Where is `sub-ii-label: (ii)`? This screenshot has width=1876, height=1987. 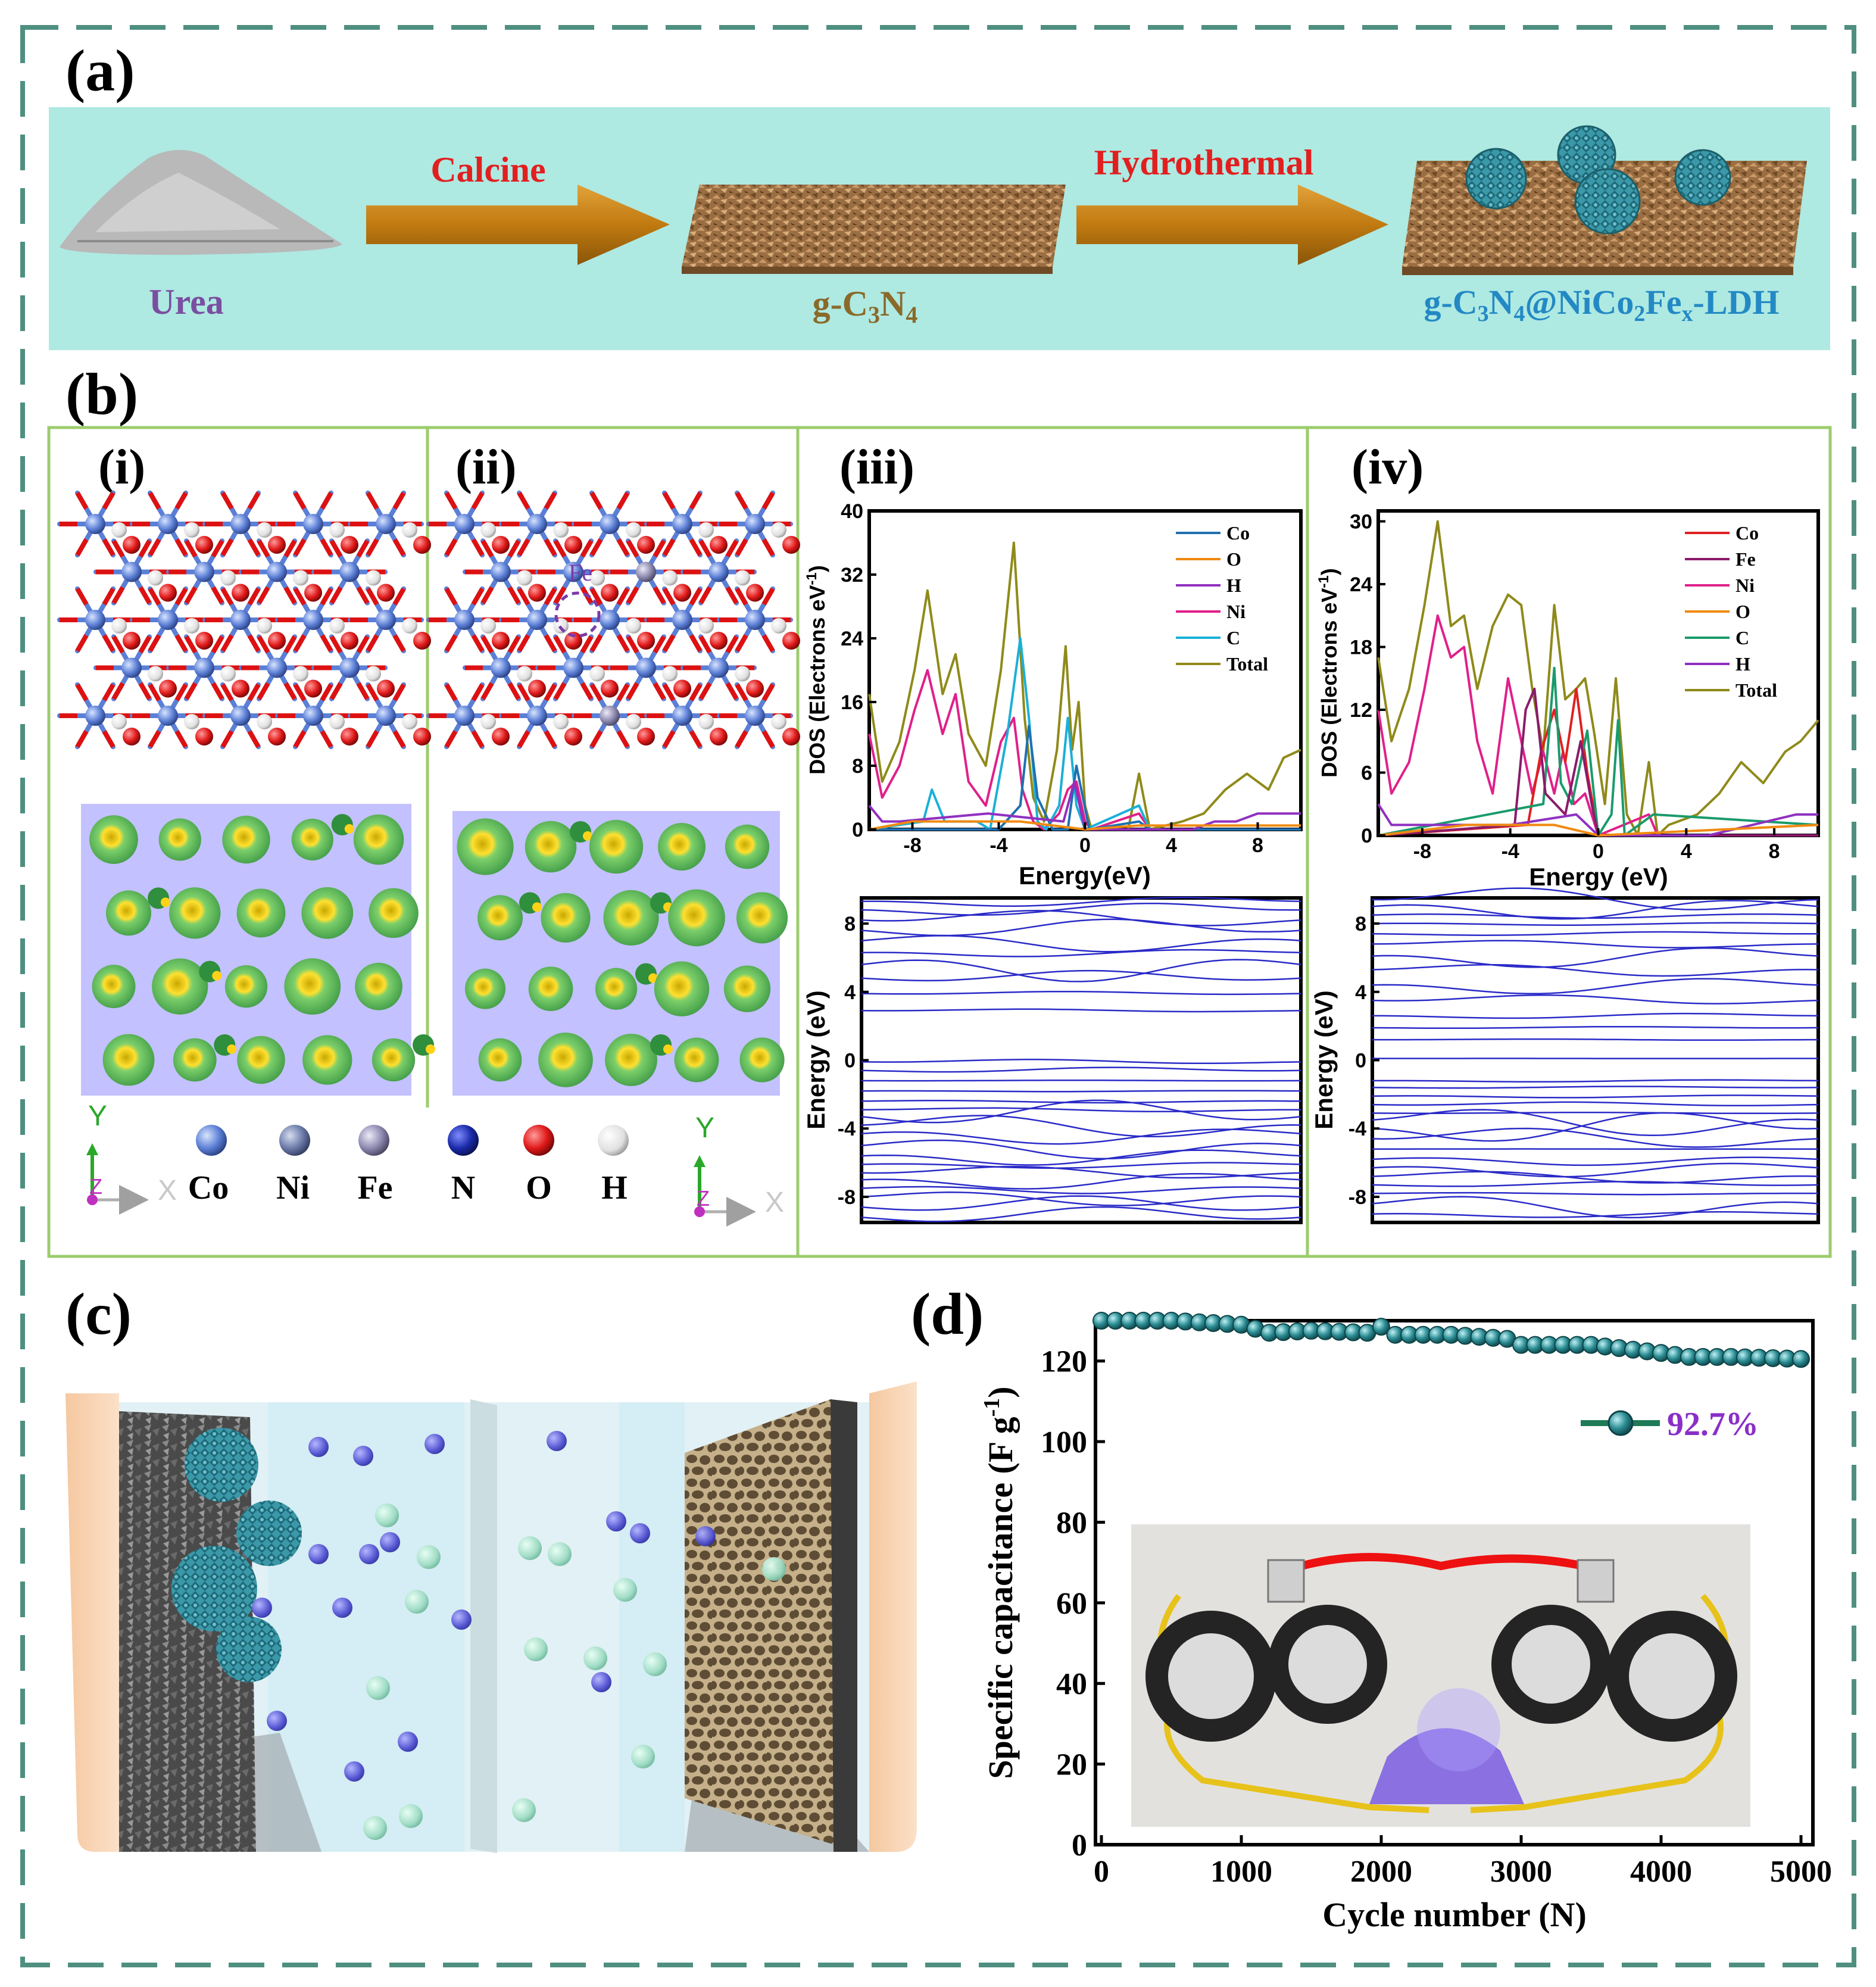
sub-ii-label: (ii) is located at coordinates (486, 467).